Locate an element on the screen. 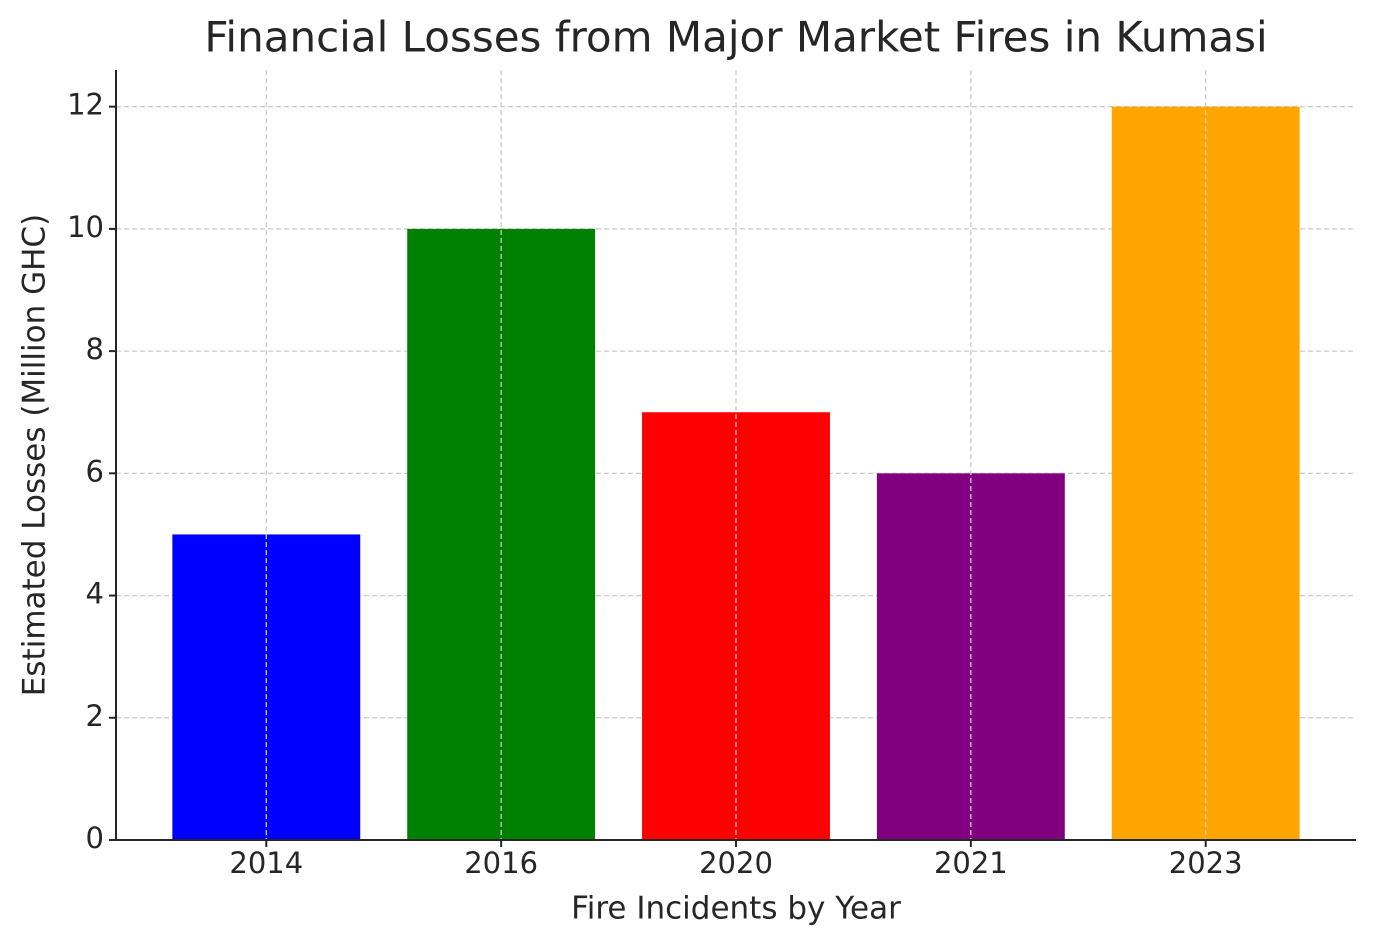 The height and width of the screenshot is (947, 1376). y-tick-label: 2 is located at coordinates (95, 716).